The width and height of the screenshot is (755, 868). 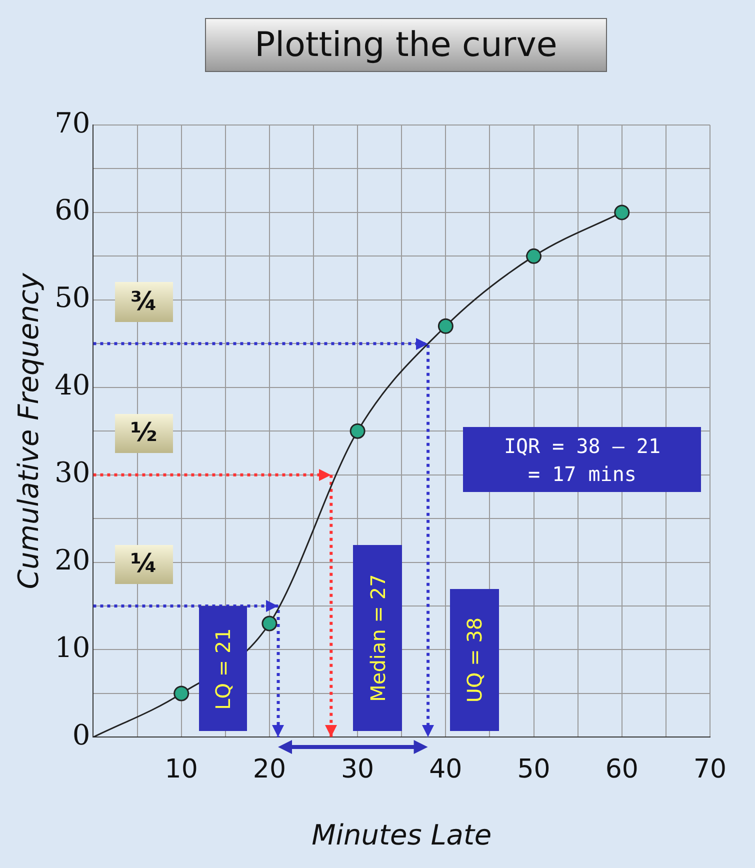 What do you see at coordinates (269, 769) in the screenshot?
I see `x-tick-label: 20` at bounding box center [269, 769].